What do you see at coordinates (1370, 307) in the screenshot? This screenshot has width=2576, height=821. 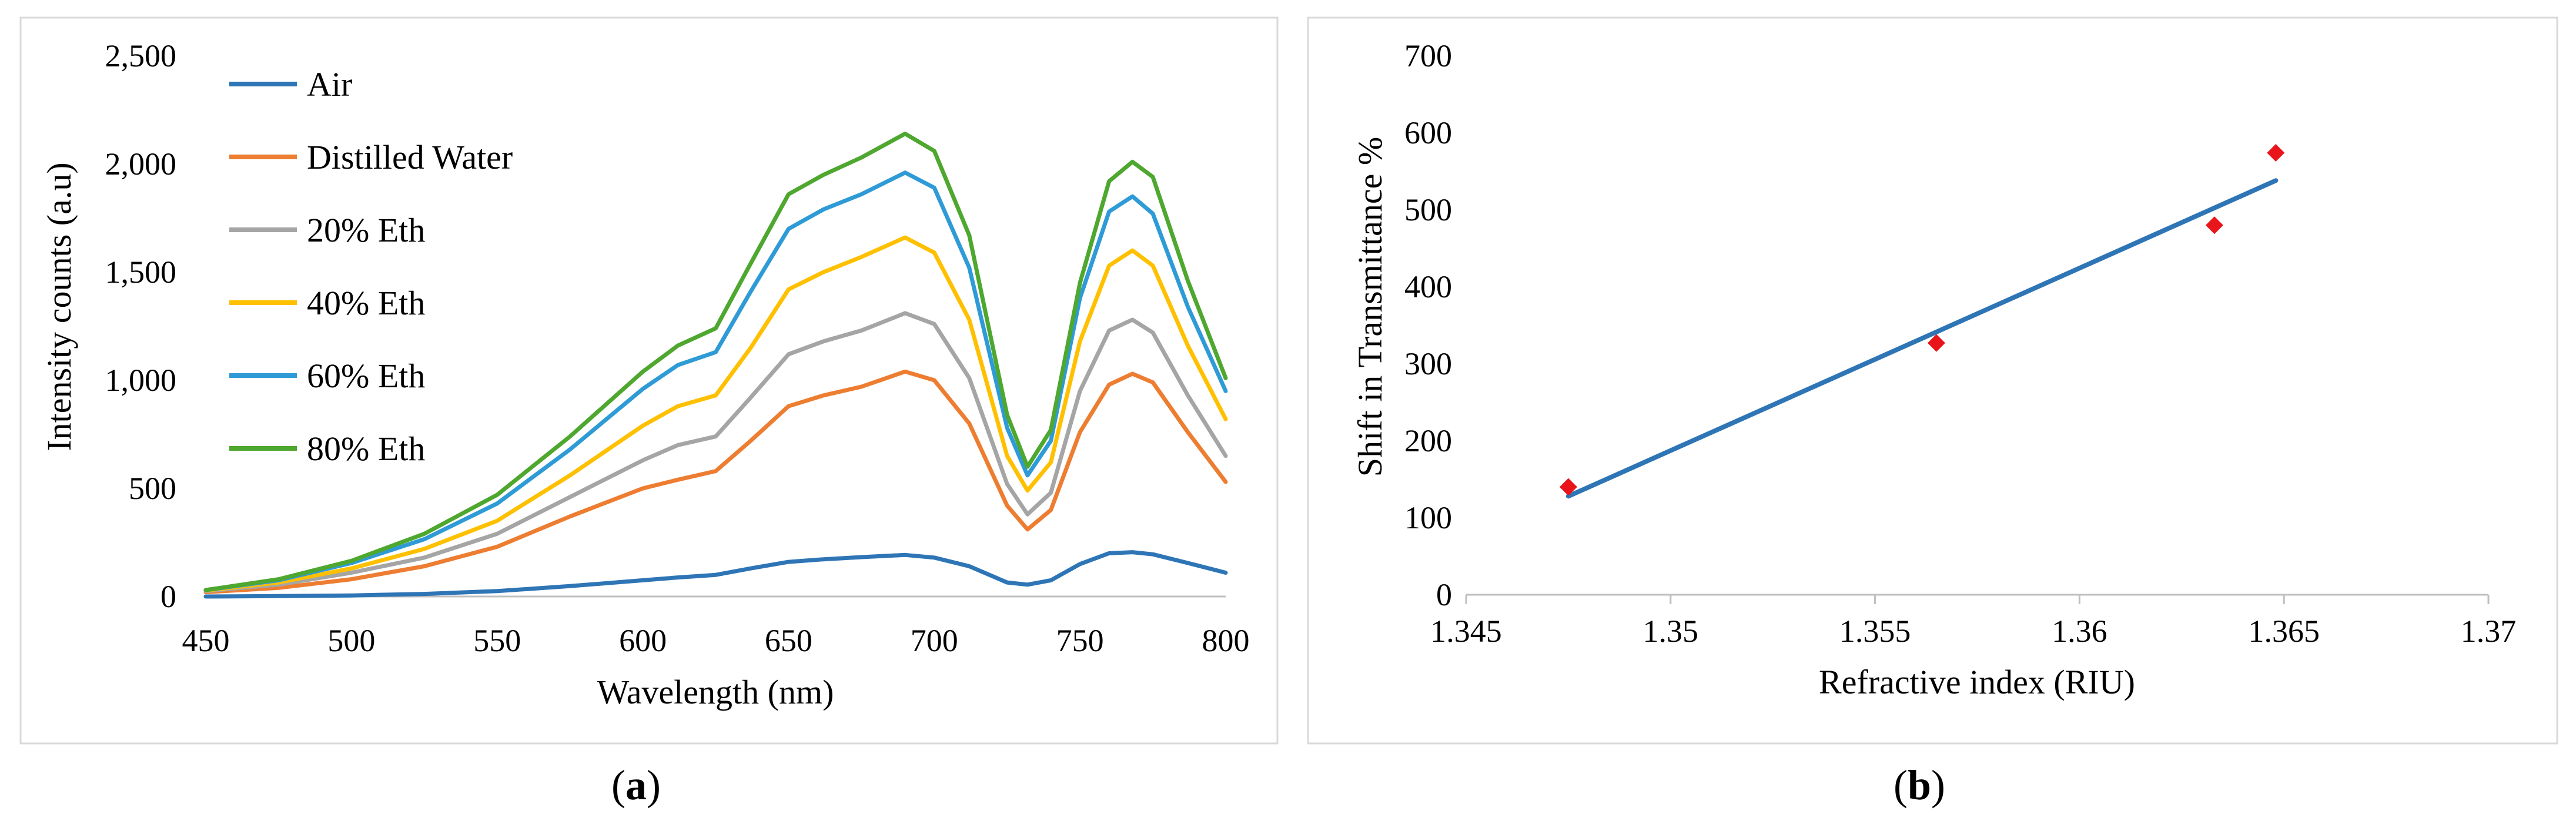 I see `panel-b-ylabel: Shift in Transmittance %` at bounding box center [1370, 307].